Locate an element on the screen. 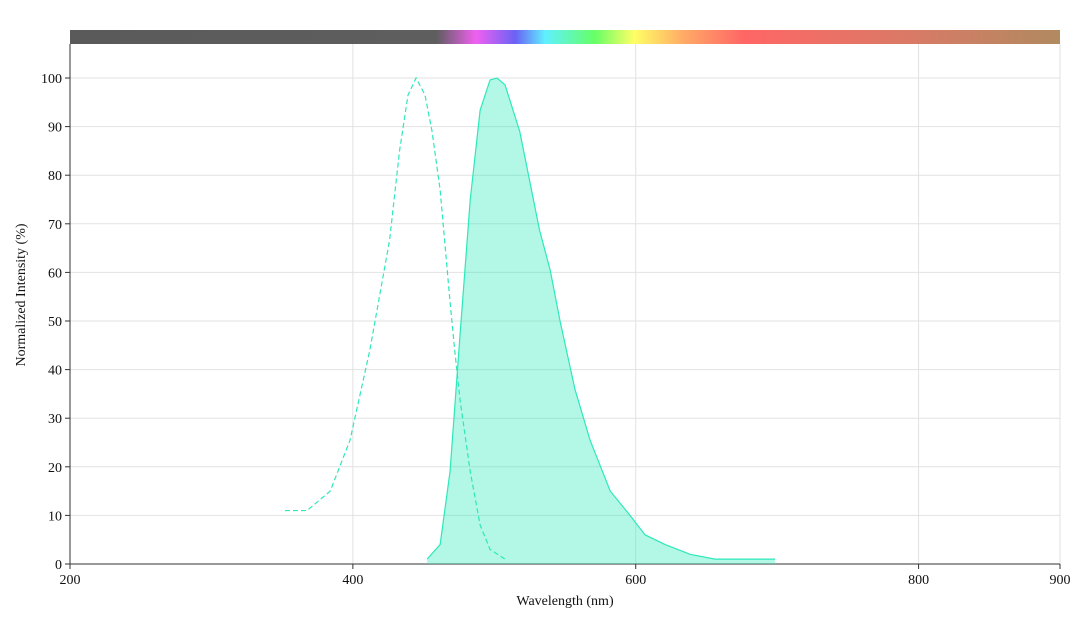 The image size is (1080, 619). y-tick-label: 40 is located at coordinates (55, 371).